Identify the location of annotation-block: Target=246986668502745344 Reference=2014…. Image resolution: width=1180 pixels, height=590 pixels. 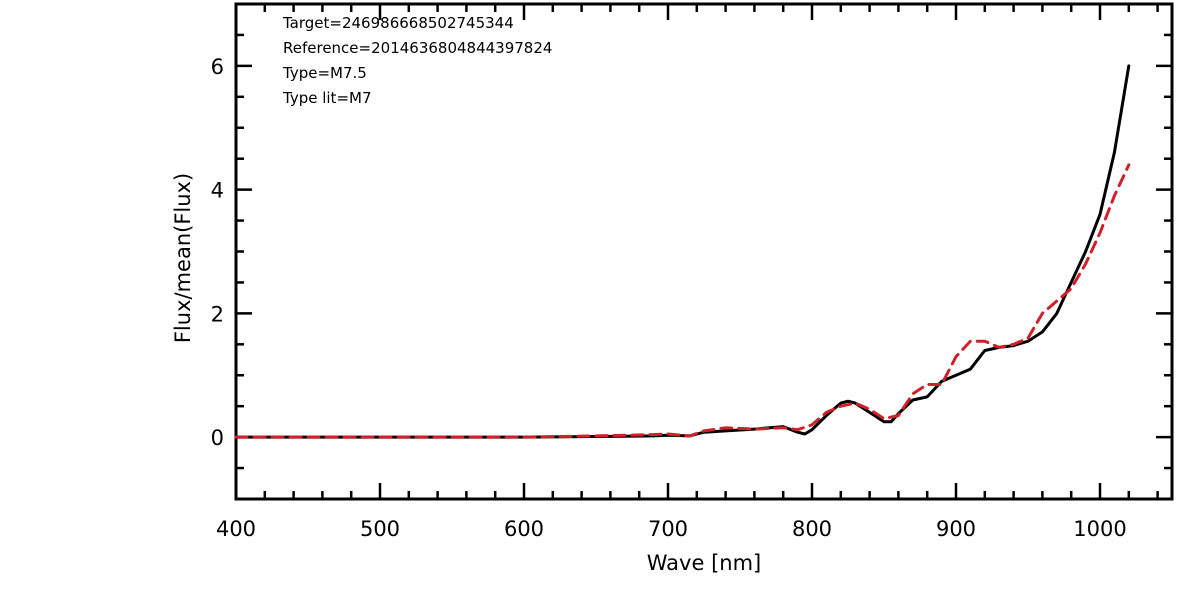
(417, 60).